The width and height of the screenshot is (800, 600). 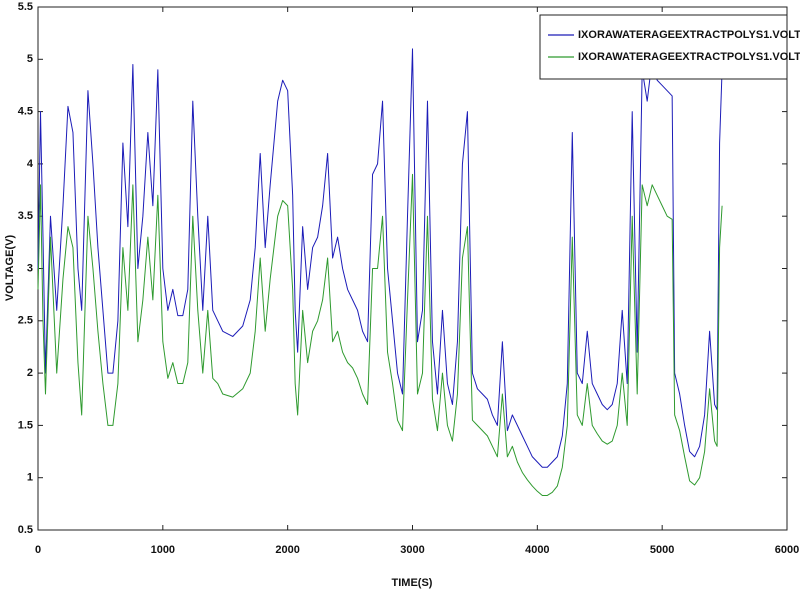 What do you see at coordinates (25, 321) in the screenshot?
I see `y-tick-label: 2.5` at bounding box center [25, 321].